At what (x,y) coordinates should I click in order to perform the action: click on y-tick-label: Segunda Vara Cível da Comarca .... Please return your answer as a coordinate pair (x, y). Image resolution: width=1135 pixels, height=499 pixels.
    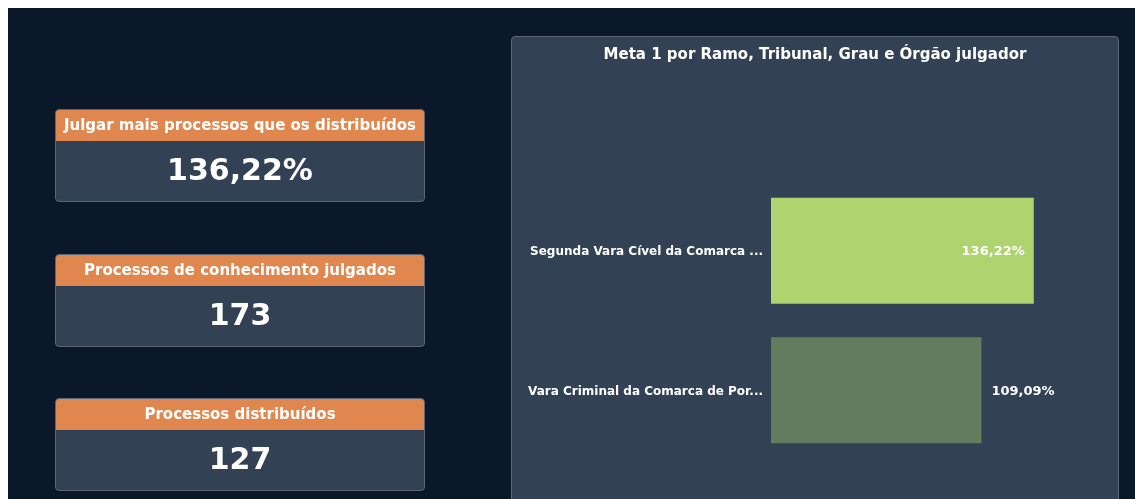
    Looking at the image, I should click on (646, 251).